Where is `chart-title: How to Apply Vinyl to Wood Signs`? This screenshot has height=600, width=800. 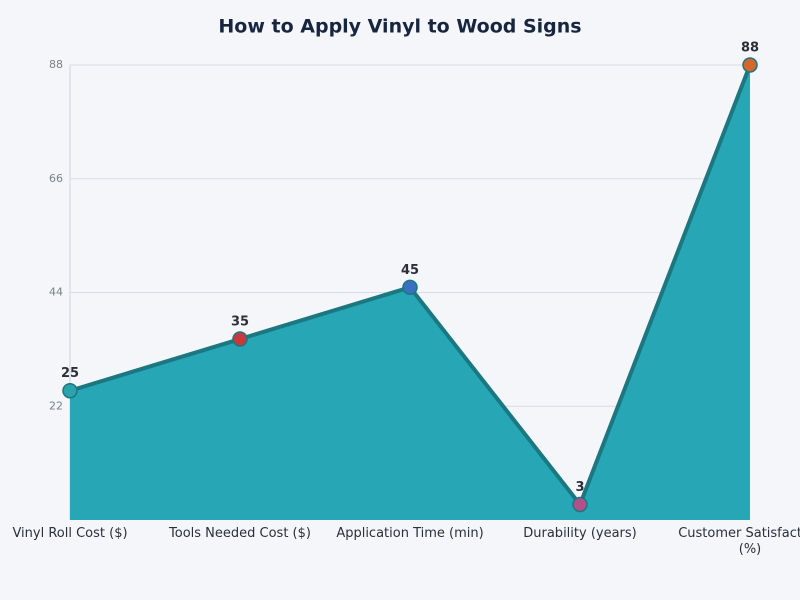 chart-title: How to Apply Vinyl to Wood Signs is located at coordinates (399, 27).